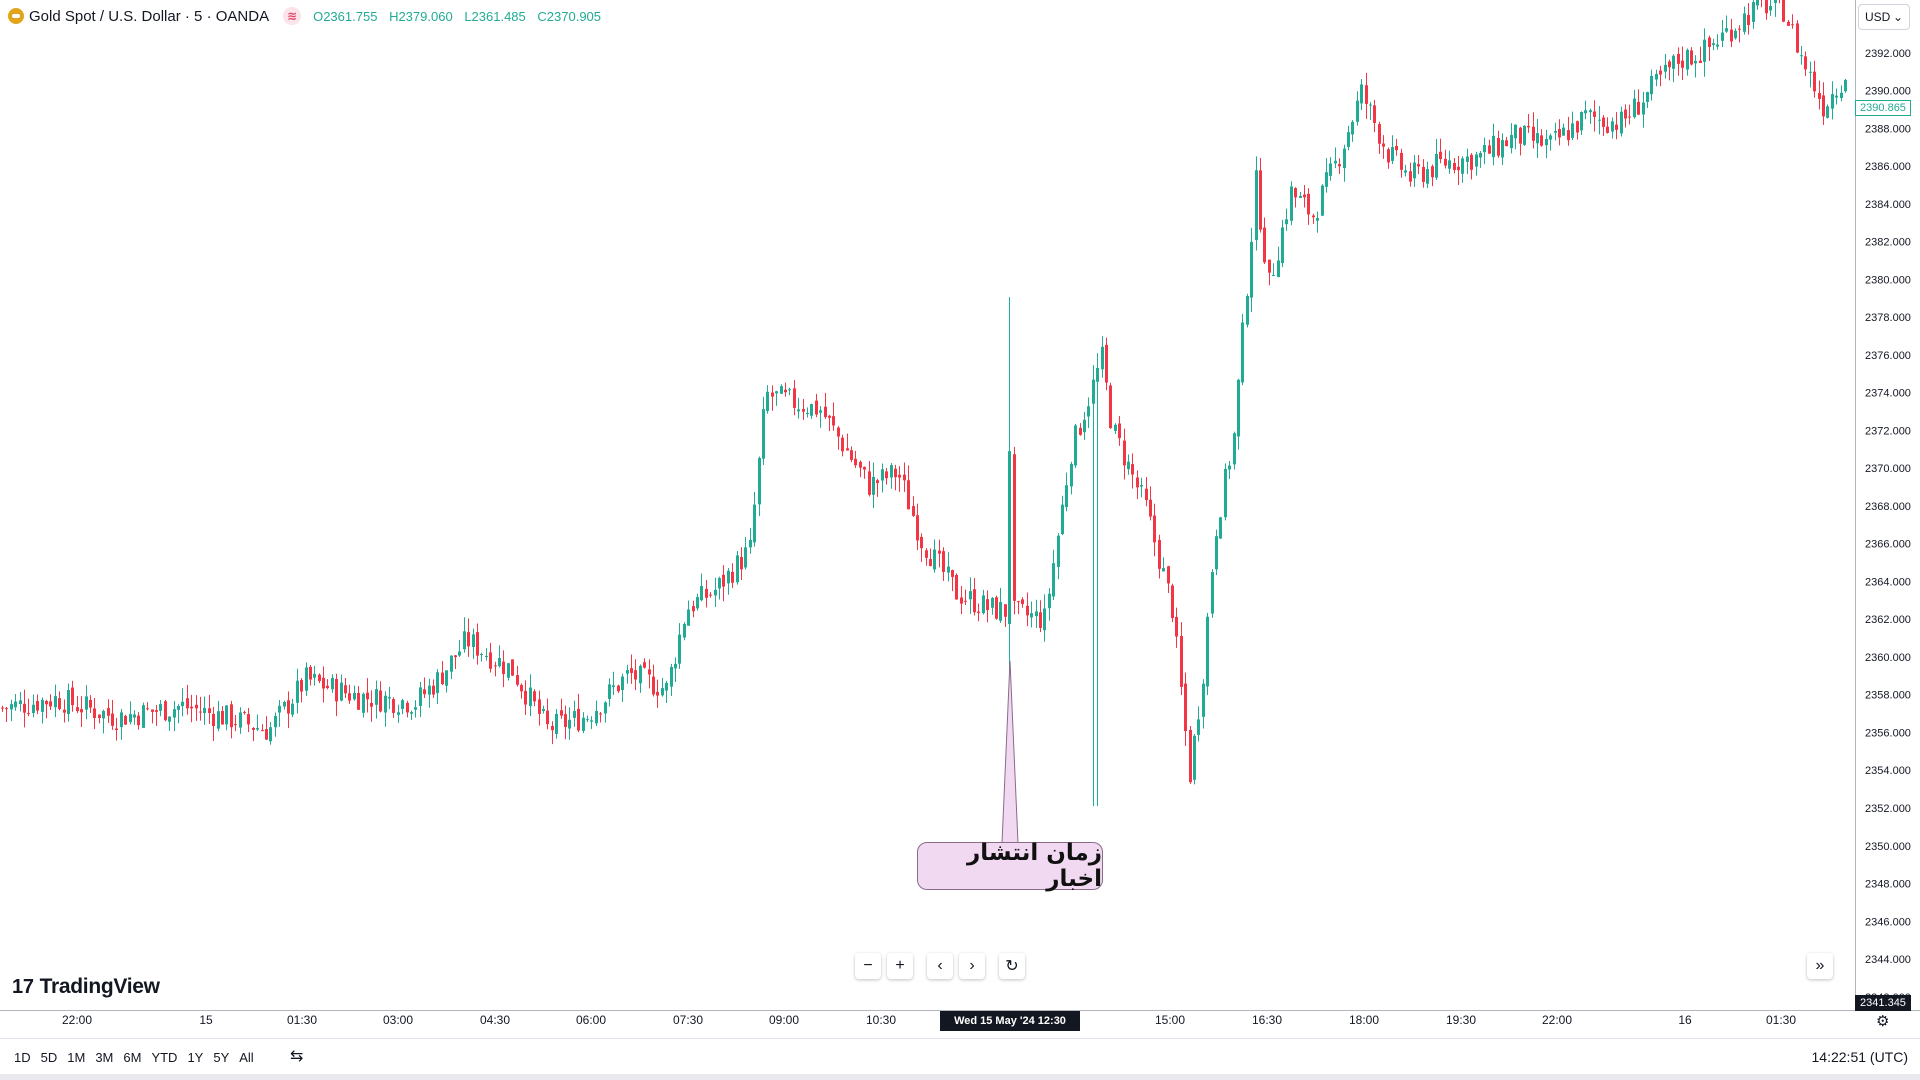  What do you see at coordinates (900, 966) in the screenshot?
I see `zoom-in-button: +` at bounding box center [900, 966].